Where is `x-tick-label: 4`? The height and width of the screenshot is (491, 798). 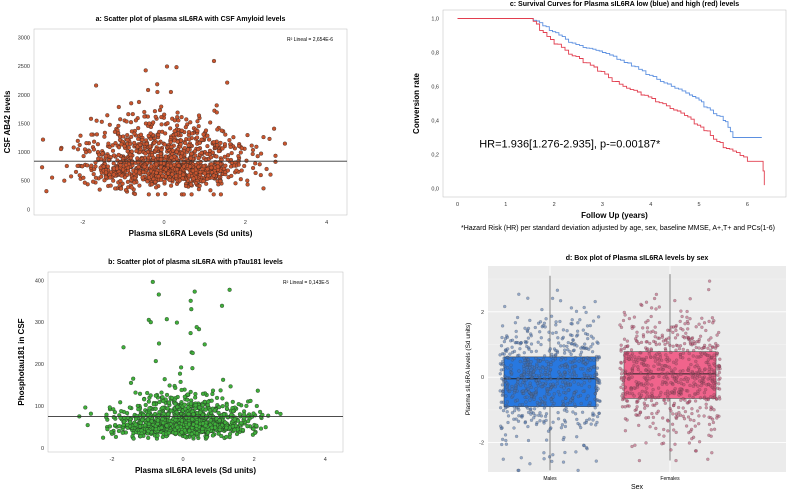 x-tick-label: 4 is located at coordinates (650, 205).